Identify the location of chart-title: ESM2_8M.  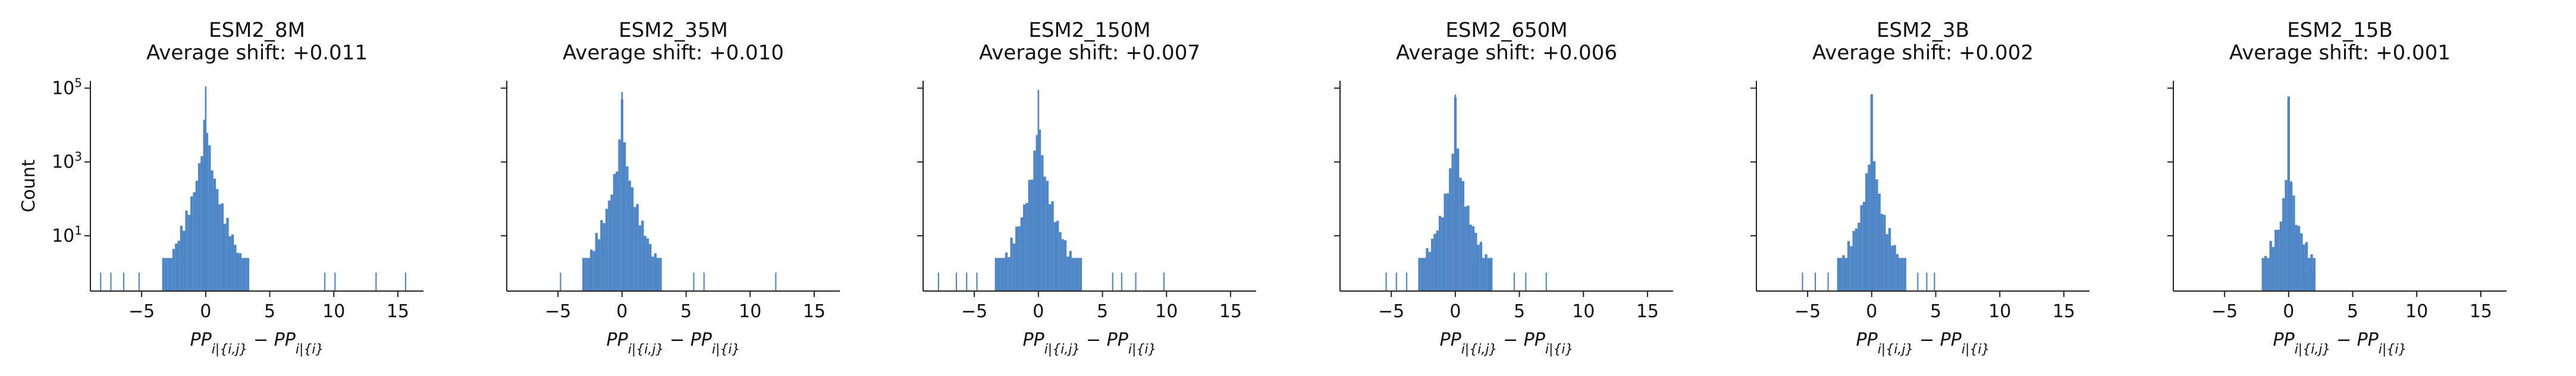
(257, 30).